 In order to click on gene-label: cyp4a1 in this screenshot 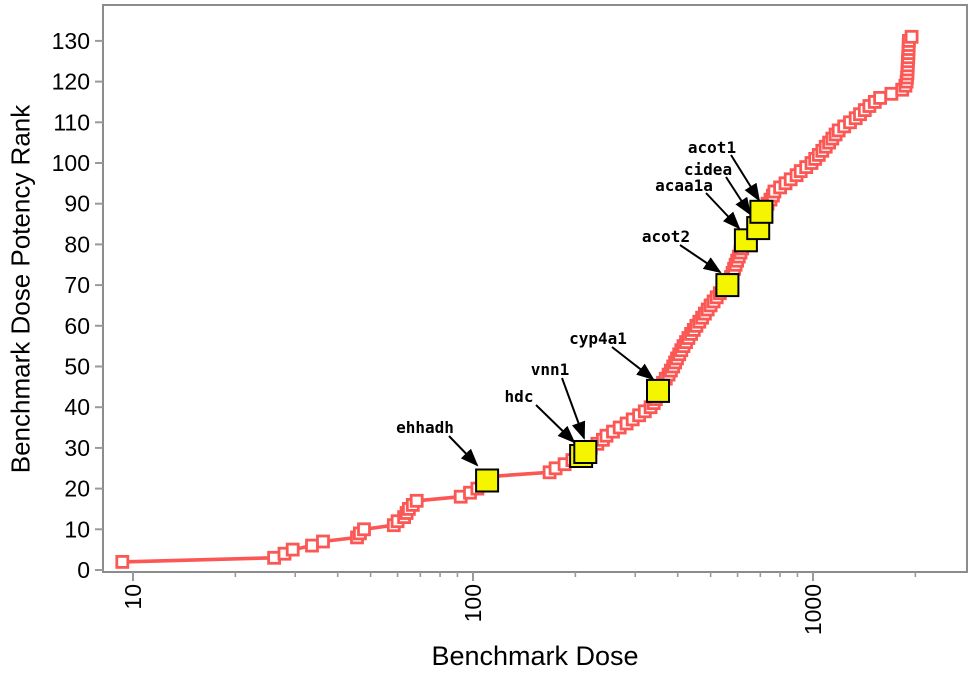, I will do `click(598, 338)`.